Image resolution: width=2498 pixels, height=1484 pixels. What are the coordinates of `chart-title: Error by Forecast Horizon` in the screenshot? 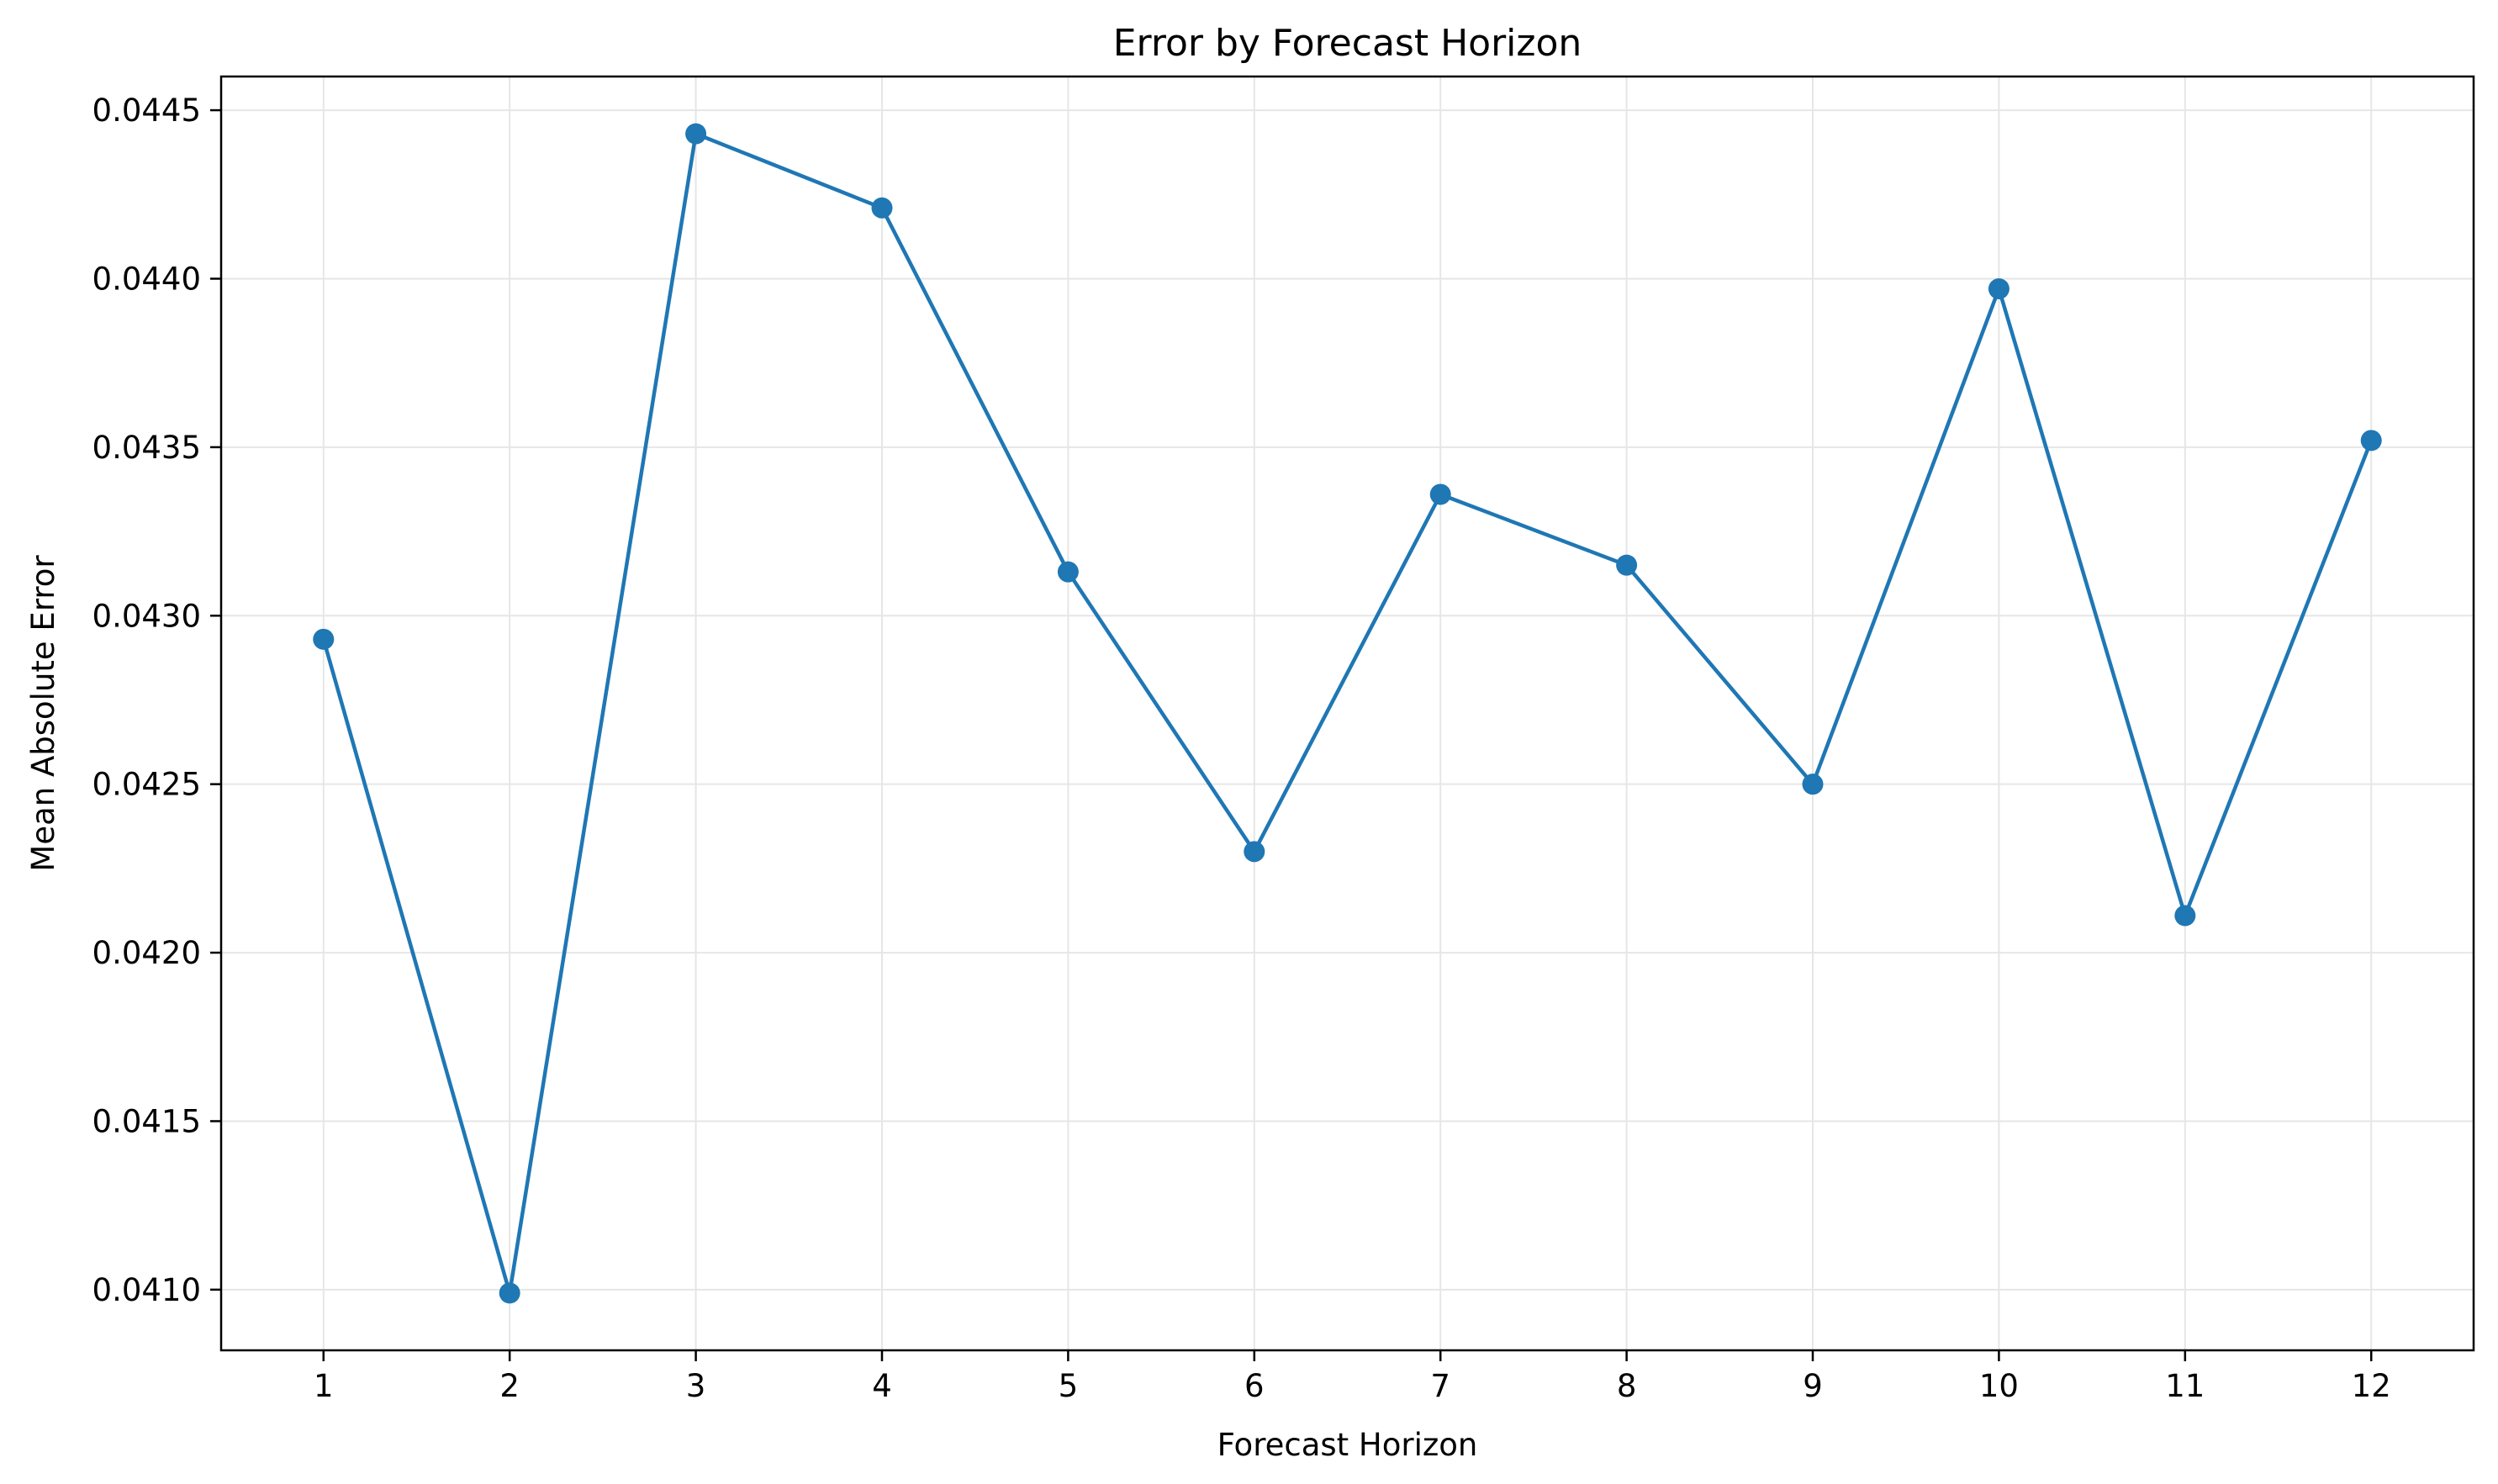 It's located at (1347, 43).